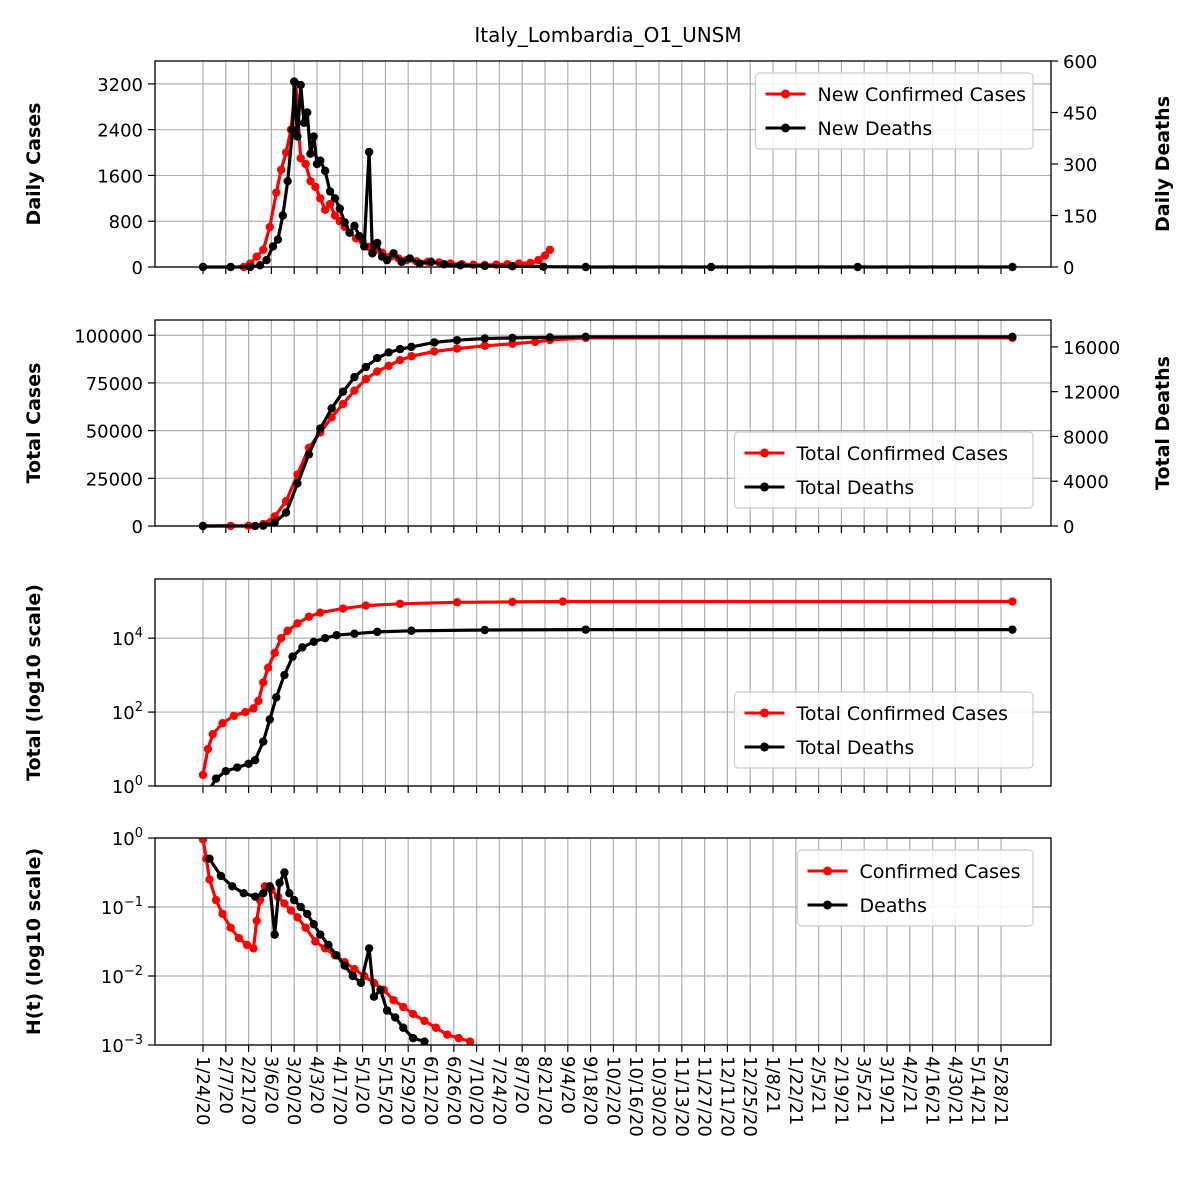  Describe the element at coordinates (1080, 114) in the screenshot. I see `y2-tick-label: 450` at that location.